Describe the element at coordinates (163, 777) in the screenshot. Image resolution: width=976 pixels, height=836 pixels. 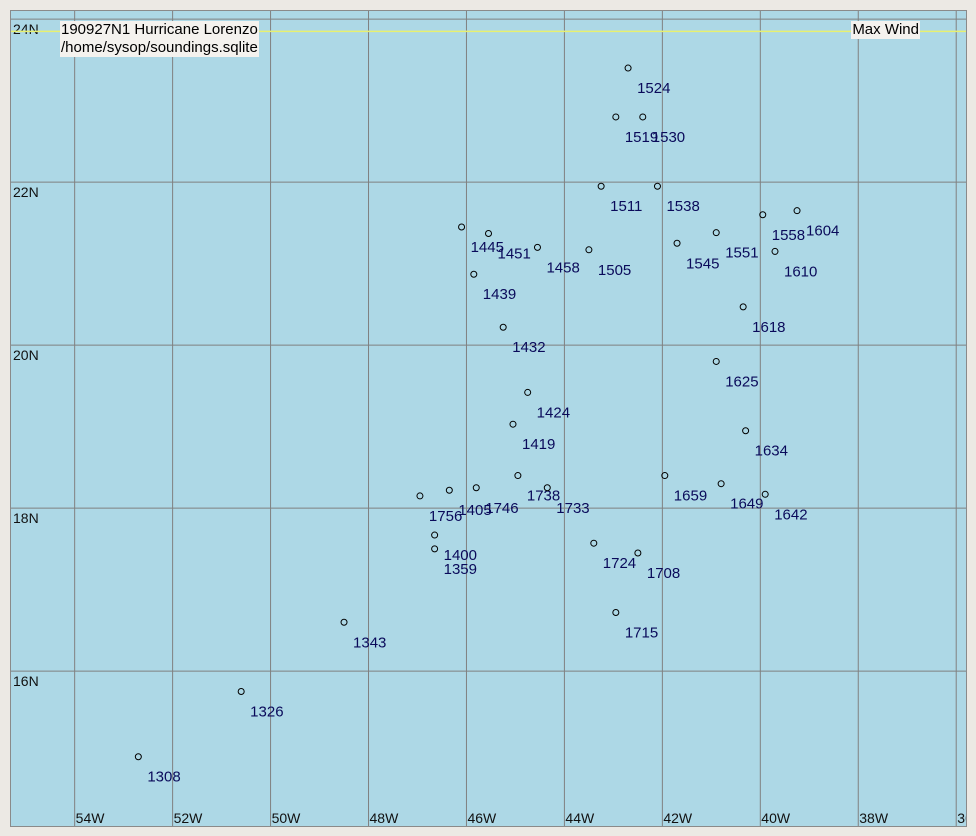
I see `observation-label: 1308` at that location.